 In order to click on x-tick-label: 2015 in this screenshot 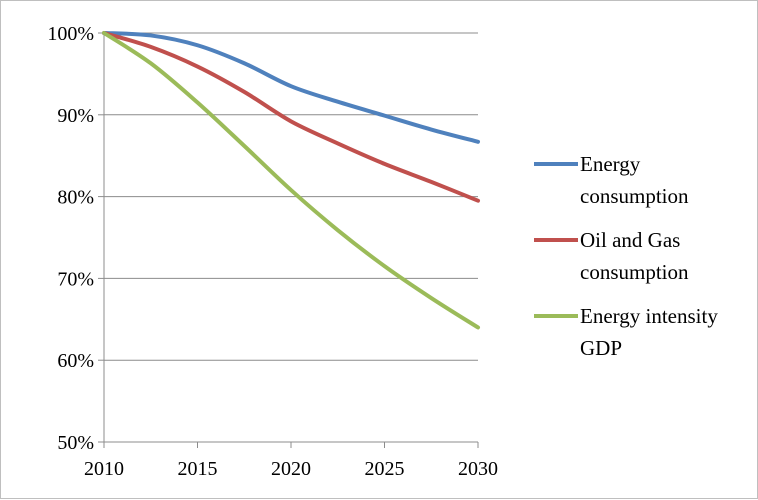, I will do `click(198, 469)`.